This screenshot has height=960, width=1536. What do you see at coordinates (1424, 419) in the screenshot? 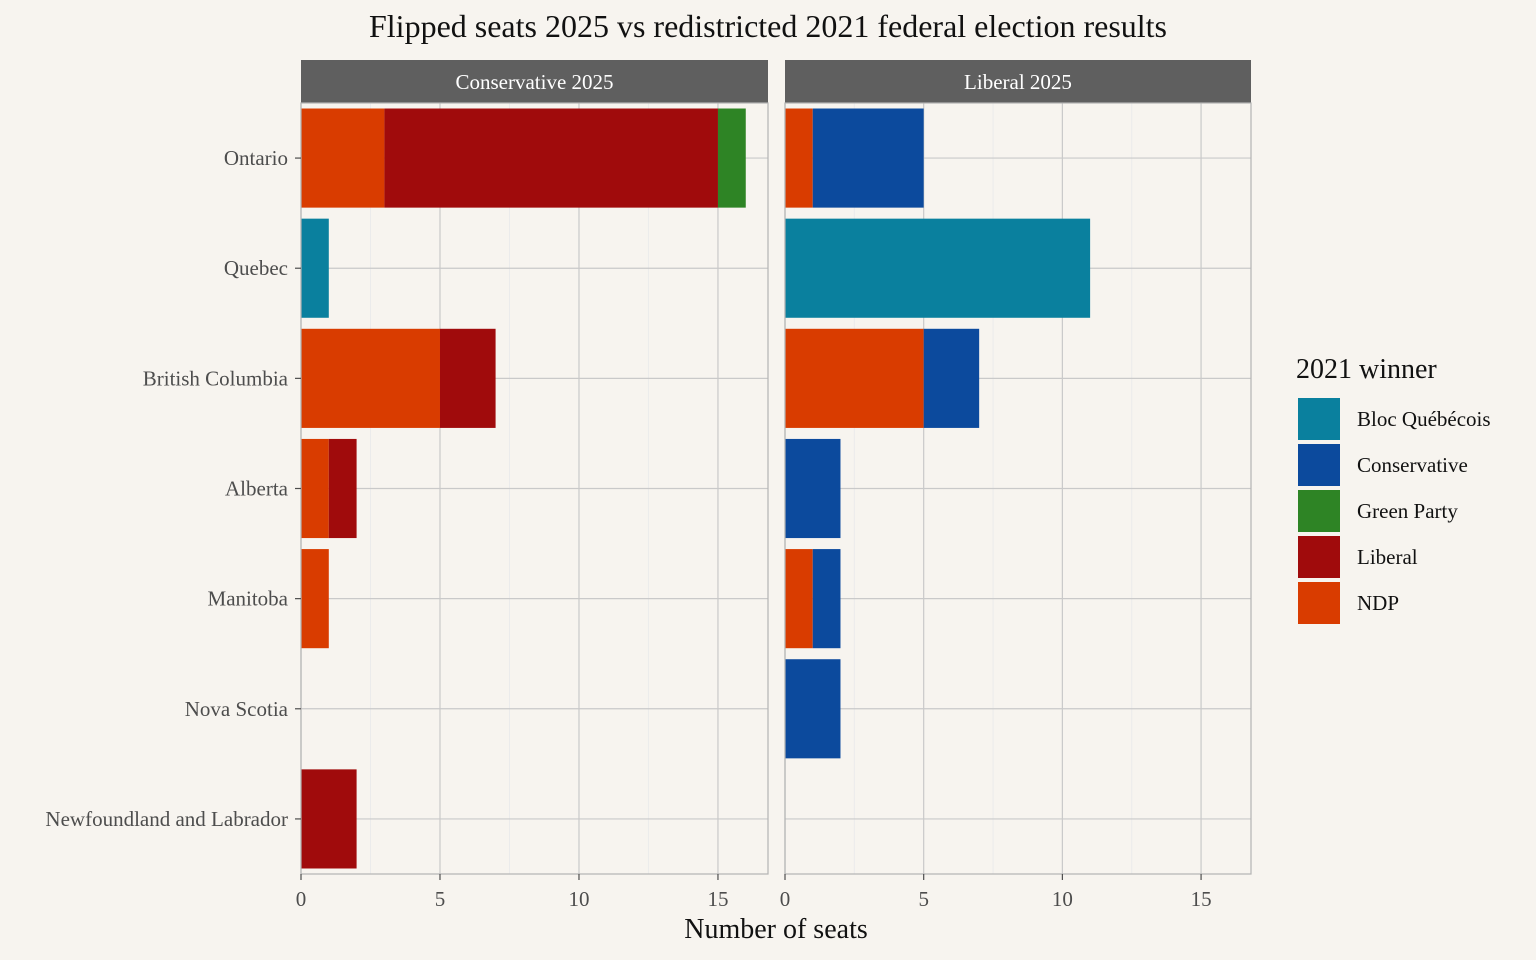
I see `legend-label-bloc-quebecois: Bloc Québécois` at bounding box center [1424, 419].